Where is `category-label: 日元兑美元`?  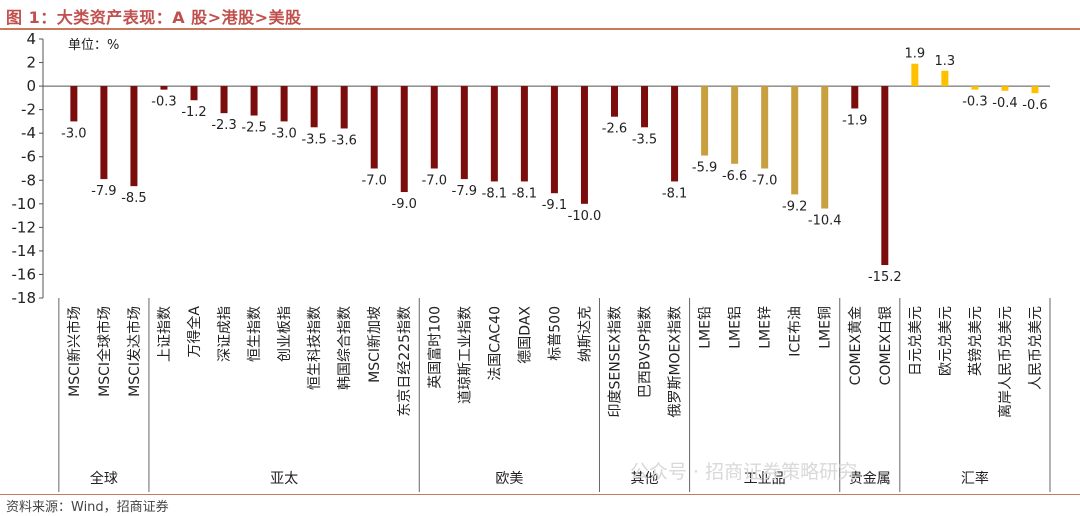
category-label: 日元兑美元 is located at coordinates (916, 341).